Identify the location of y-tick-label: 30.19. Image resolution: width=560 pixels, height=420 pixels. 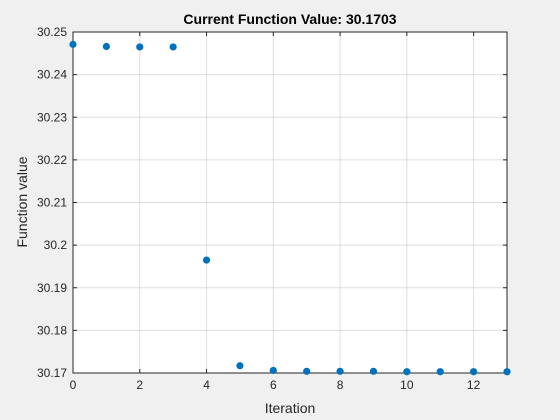
(52, 288).